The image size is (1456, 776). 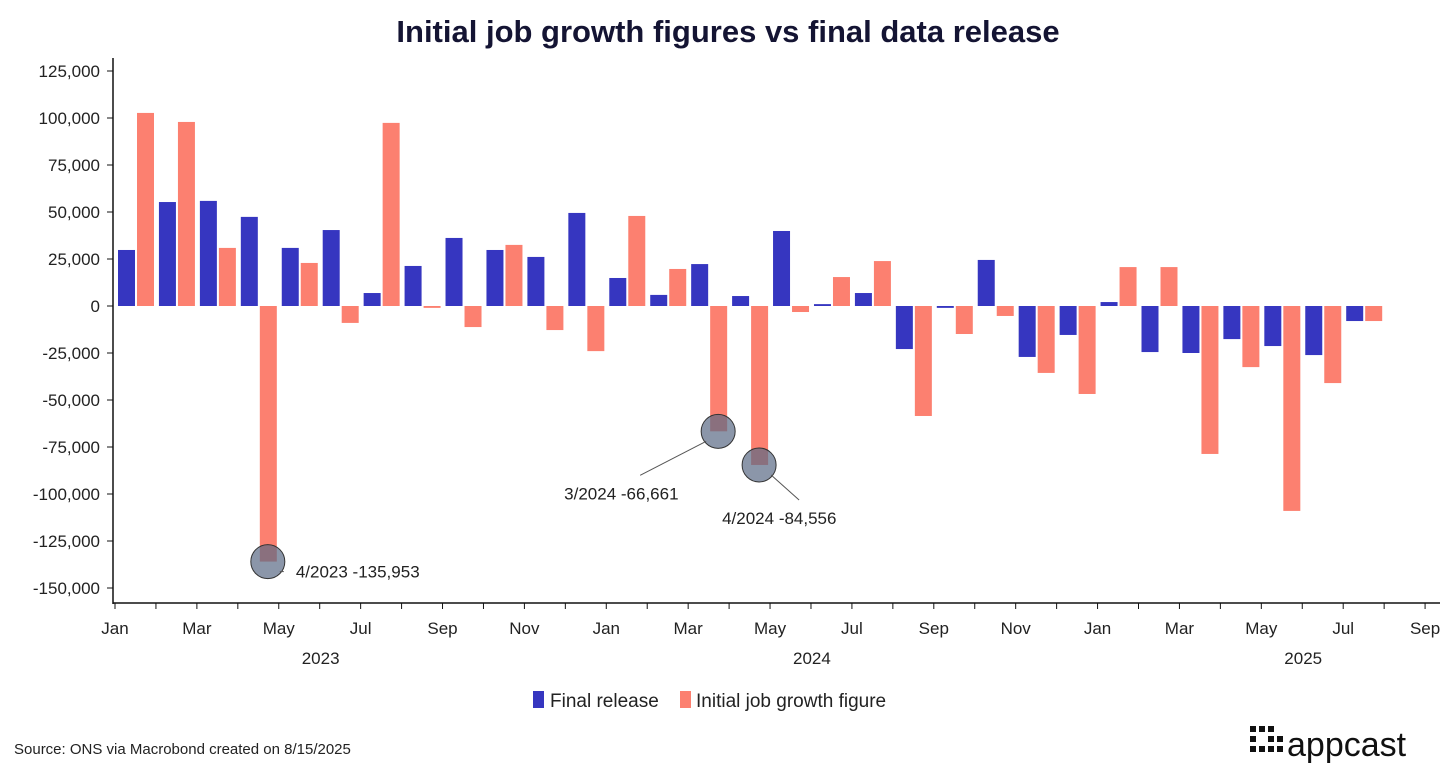 What do you see at coordinates (538, 699) in the screenshot?
I see `legend-swatch-final` at bounding box center [538, 699].